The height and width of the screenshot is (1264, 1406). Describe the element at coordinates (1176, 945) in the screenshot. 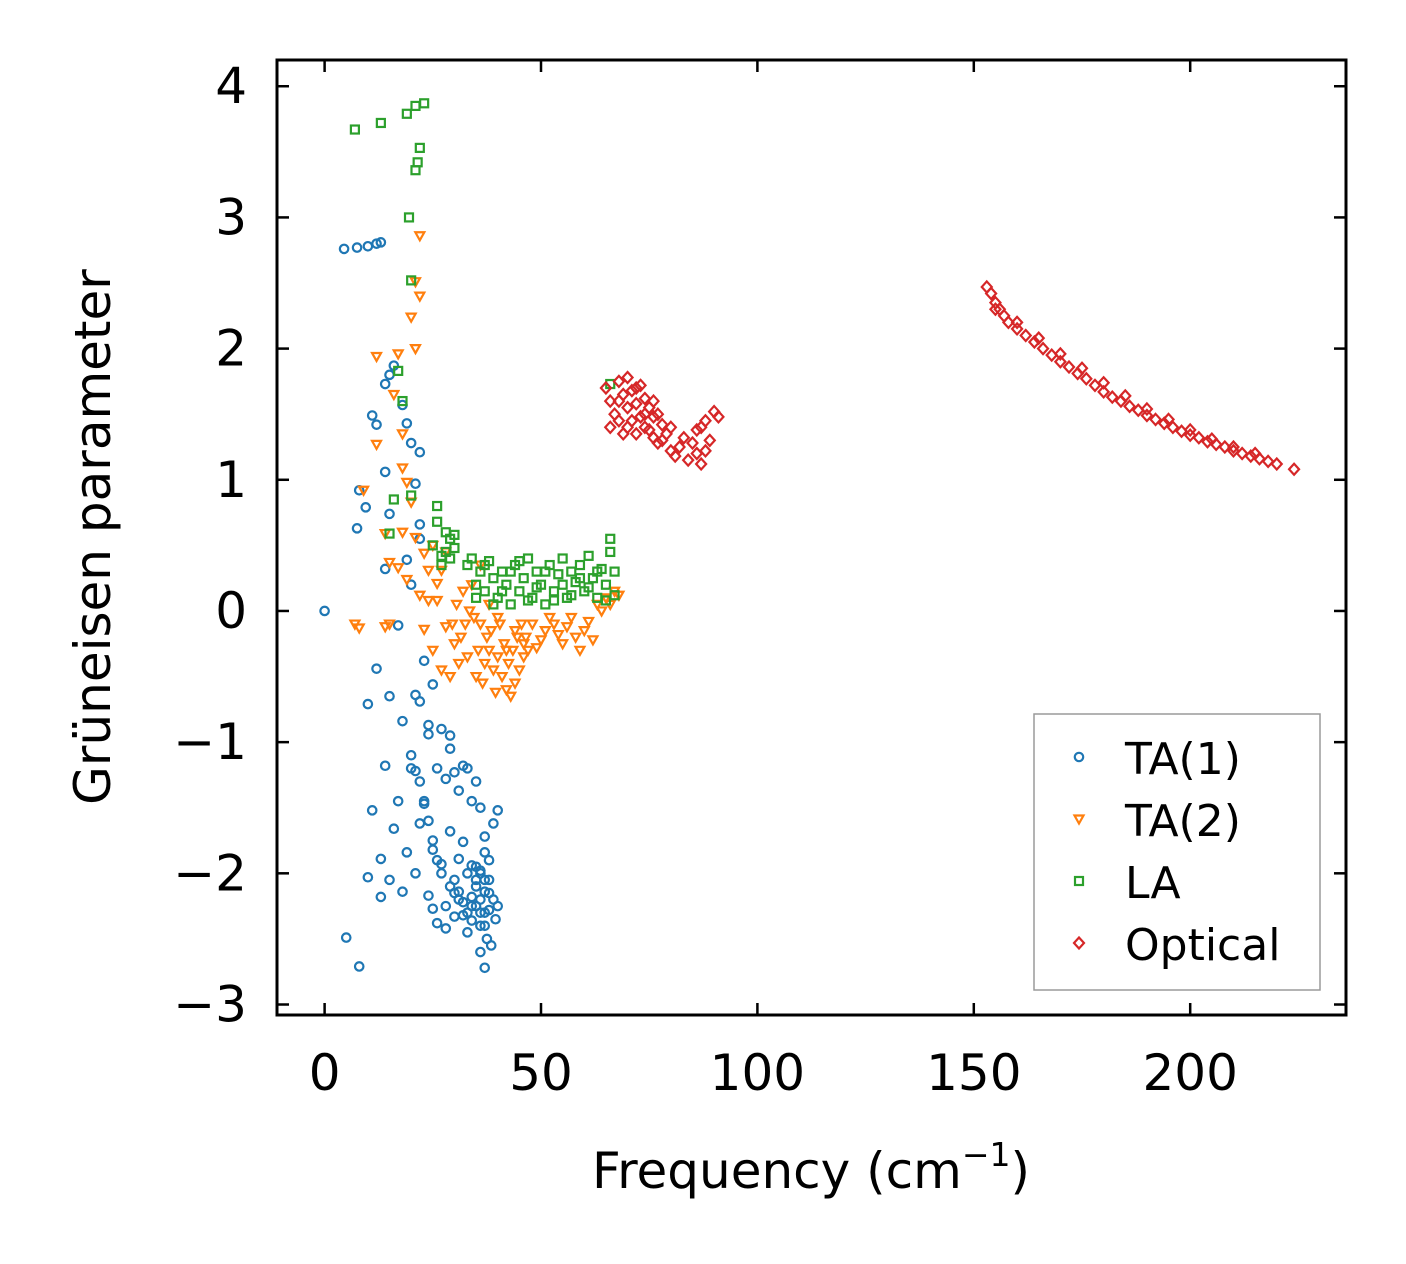

I see `legend-entry-Optical: Optical` at that location.